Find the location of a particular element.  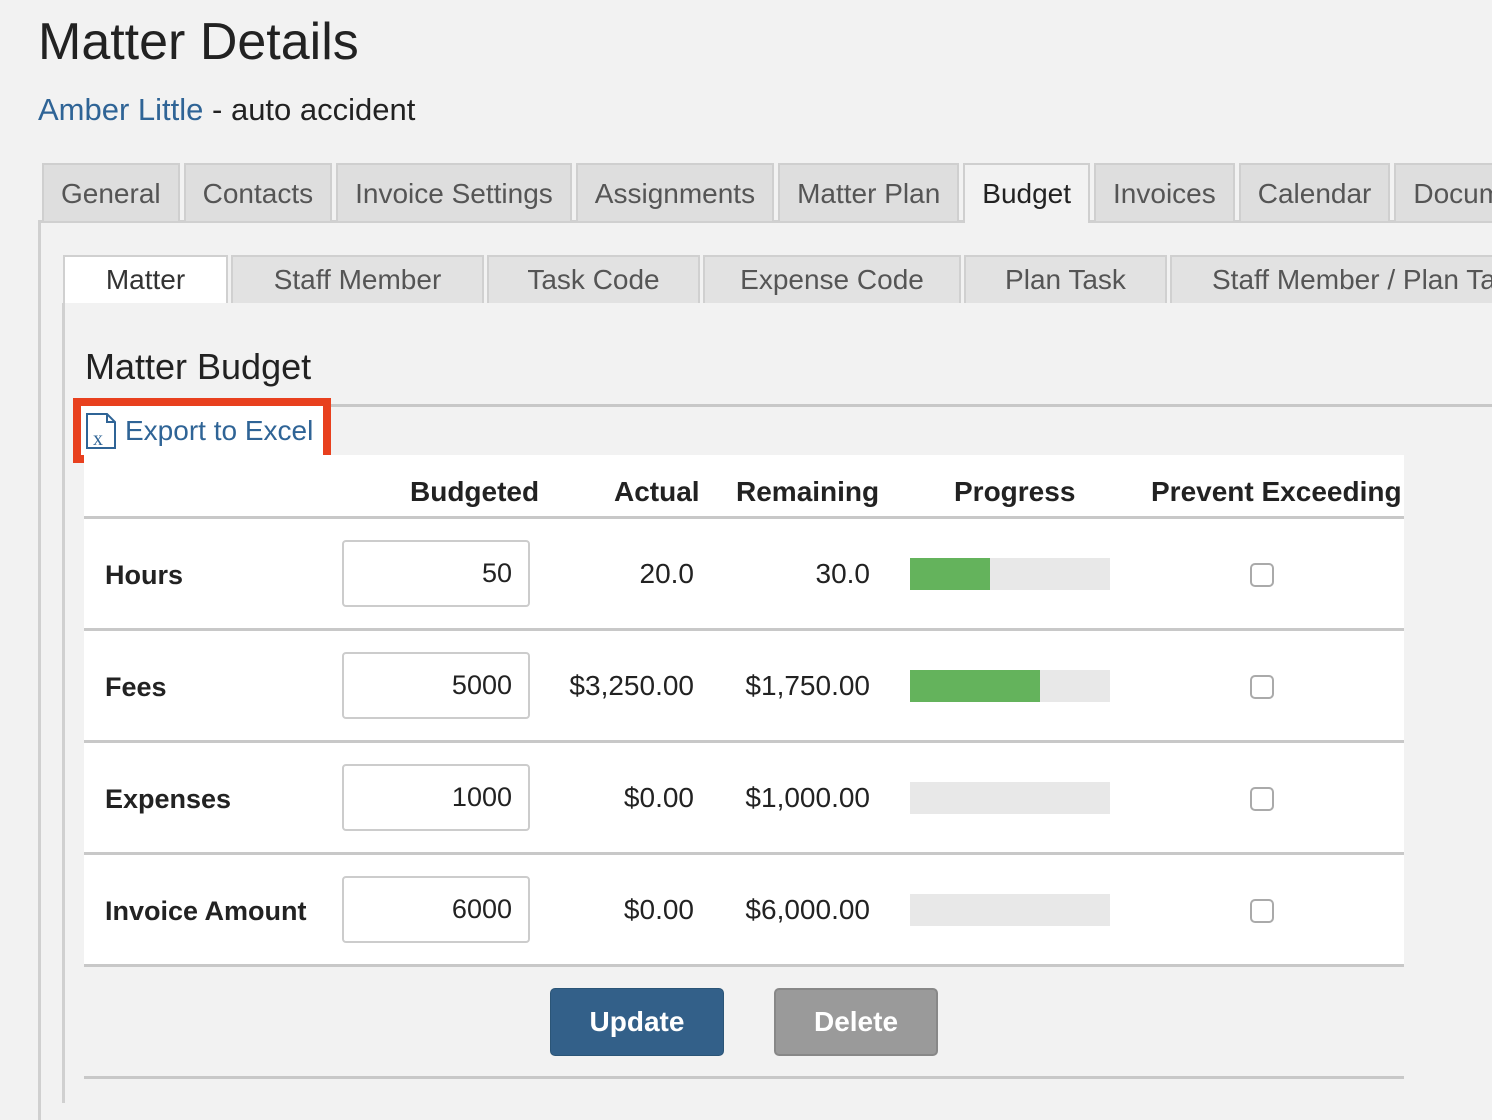

update-button: Update is located at coordinates (637, 1022).